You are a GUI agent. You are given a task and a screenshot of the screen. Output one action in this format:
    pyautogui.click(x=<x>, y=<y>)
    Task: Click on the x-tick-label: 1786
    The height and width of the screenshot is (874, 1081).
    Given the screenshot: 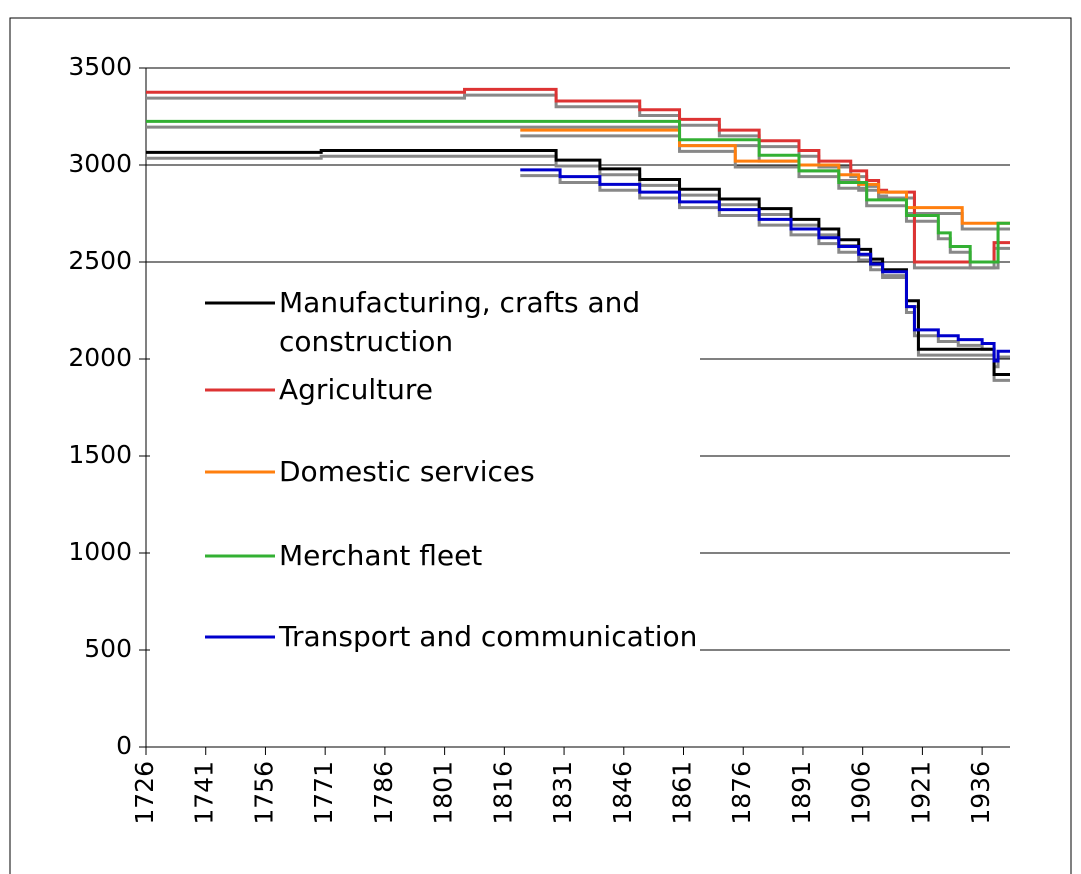 What is the action you would take?
    pyautogui.click(x=383, y=793)
    